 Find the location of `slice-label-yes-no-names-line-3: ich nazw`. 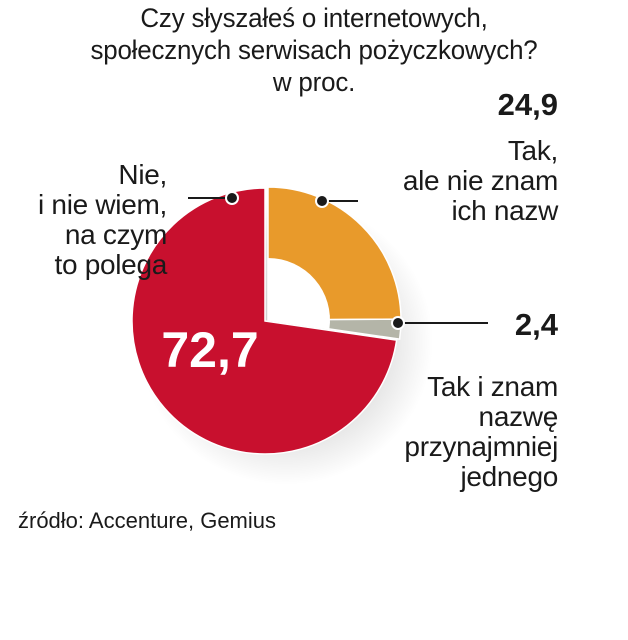

slice-label-yes-no-names-line-3: ich nazw is located at coordinates (504, 210).